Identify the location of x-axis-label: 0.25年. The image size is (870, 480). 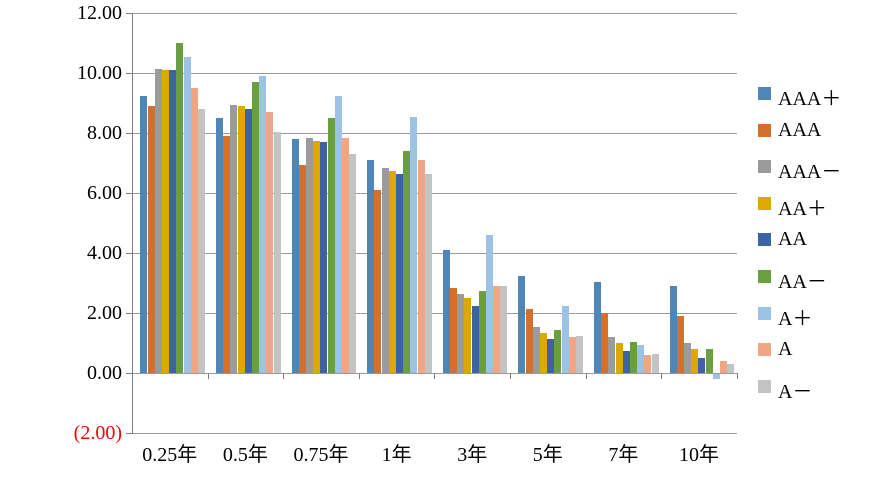
(170, 455).